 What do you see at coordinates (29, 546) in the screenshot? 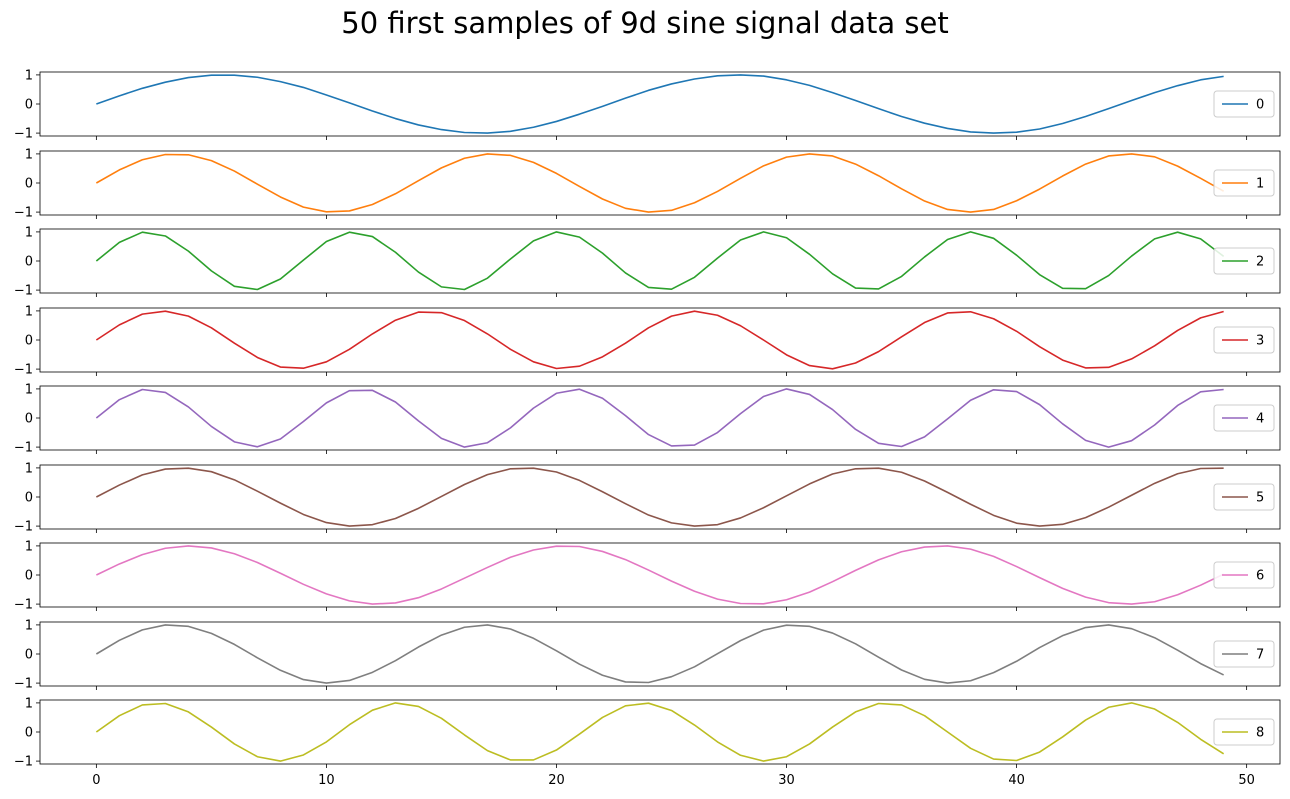
I see `y-tick-label-6-1: 1` at bounding box center [29, 546].